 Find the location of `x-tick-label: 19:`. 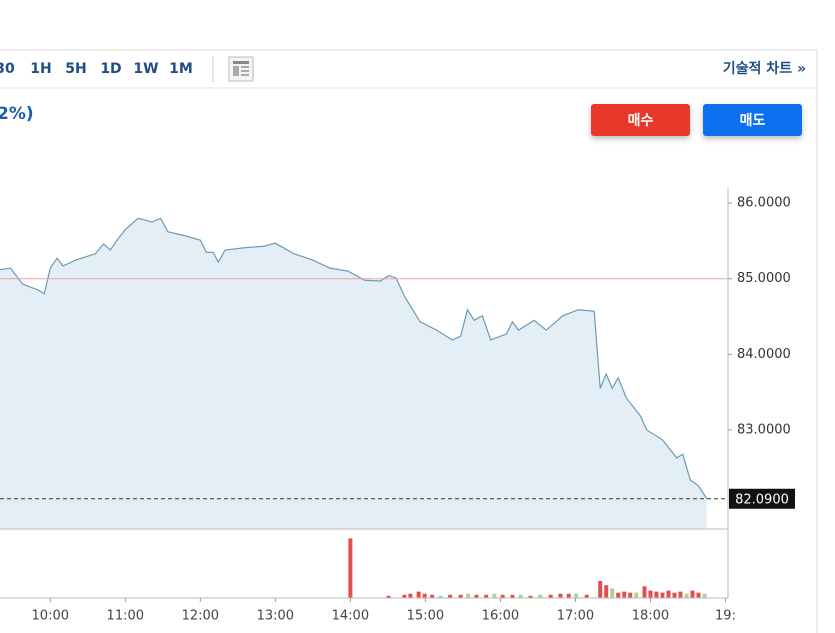

x-tick-label: 19: is located at coordinates (725, 616).